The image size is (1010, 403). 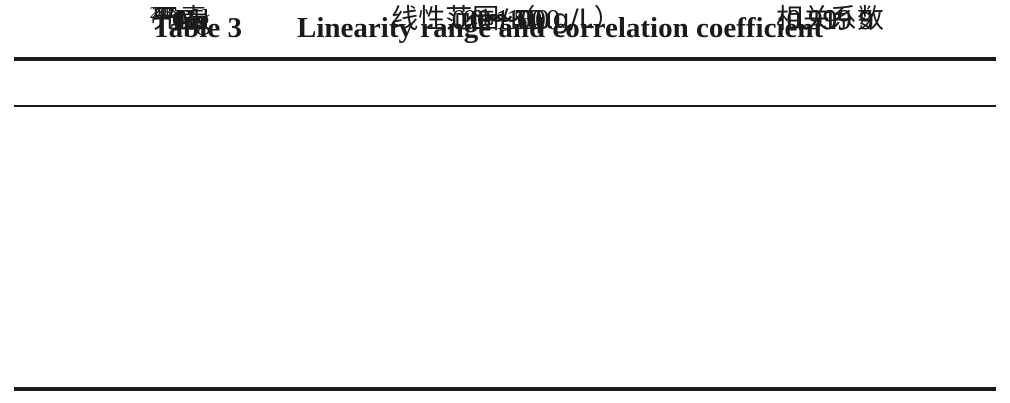 I want to click on range-cell: 0～5, so click(x=505, y=20).